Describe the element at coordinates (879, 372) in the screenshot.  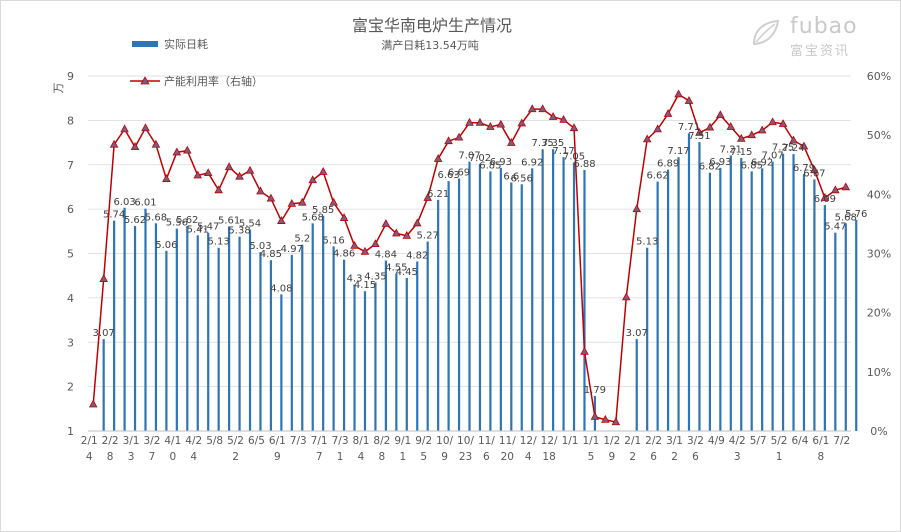
I see `y-right-tick-label: 10%` at that location.